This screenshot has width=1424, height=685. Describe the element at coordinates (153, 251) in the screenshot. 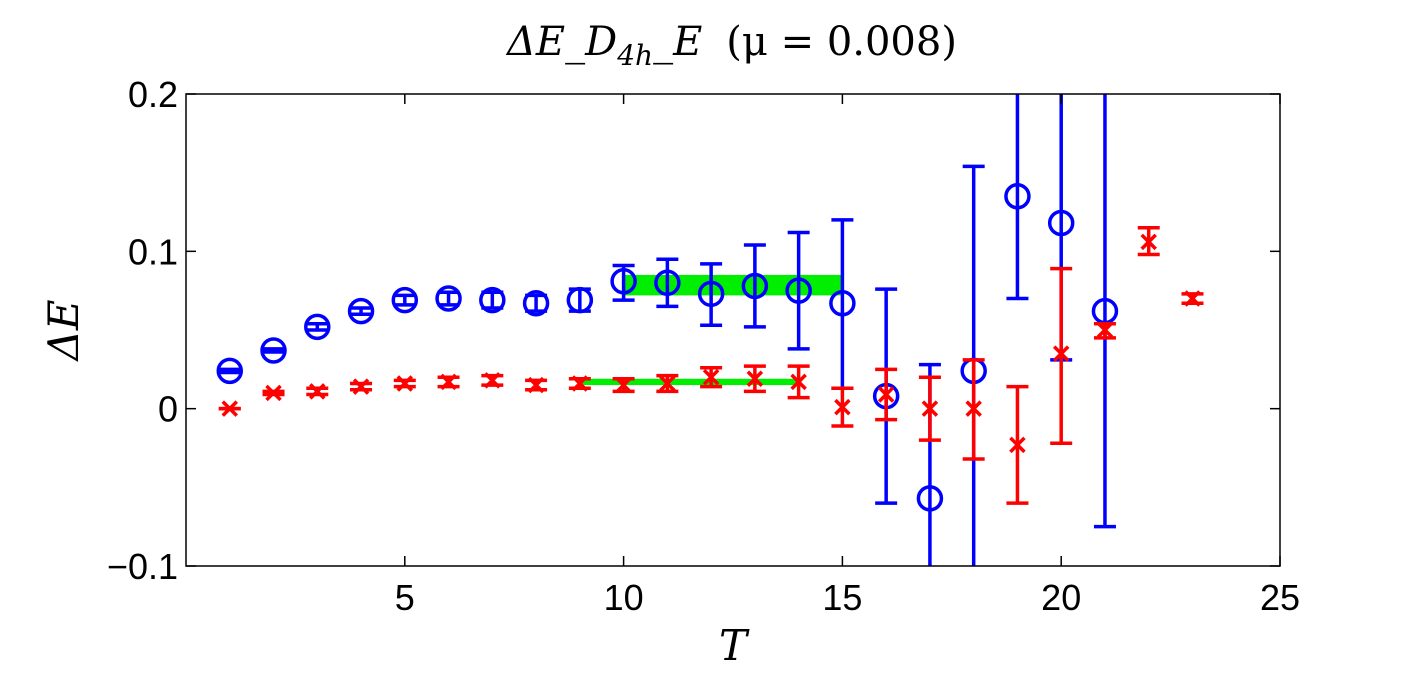

I see `y-tick-label: 0.1` at that location.